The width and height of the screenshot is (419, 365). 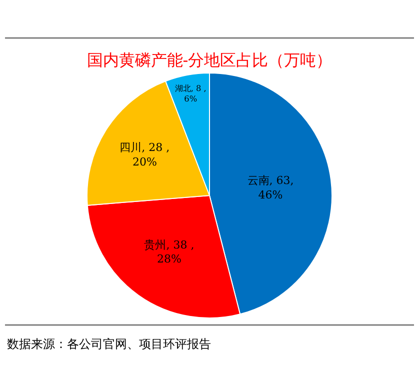 What do you see at coordinates (145, 154) in the screenshot?
I see `slice-label: 四川, 28 , 20%` at bounding box center [145, 154].